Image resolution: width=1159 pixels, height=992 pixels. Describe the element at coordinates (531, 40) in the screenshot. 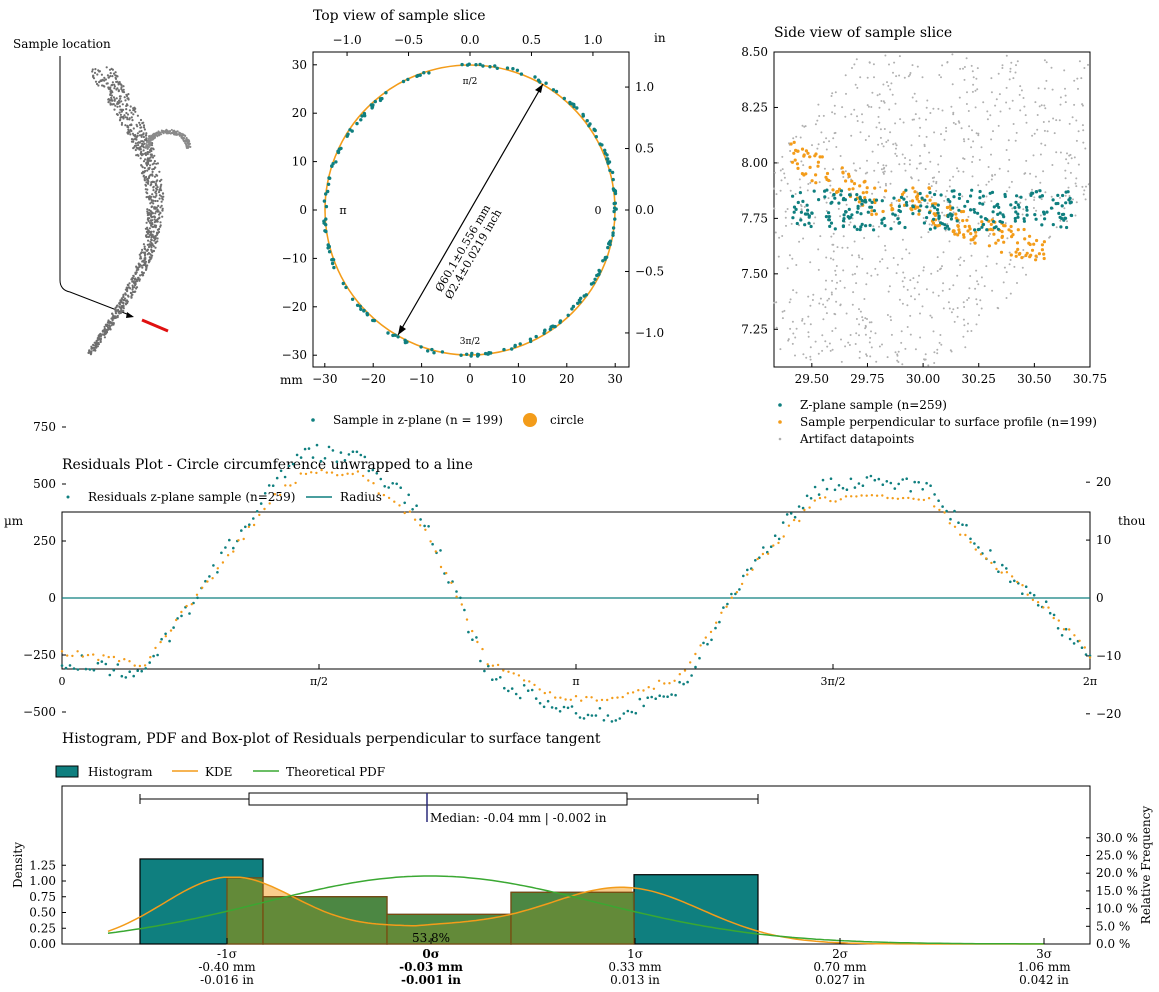

I see `top-view-top-tick-label: 0.5` at that location.